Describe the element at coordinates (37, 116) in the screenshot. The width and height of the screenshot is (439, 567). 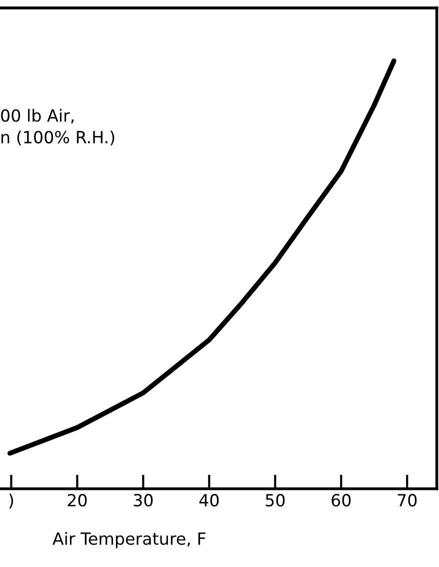
I see `annotation: 00 lb Air,` at that location.